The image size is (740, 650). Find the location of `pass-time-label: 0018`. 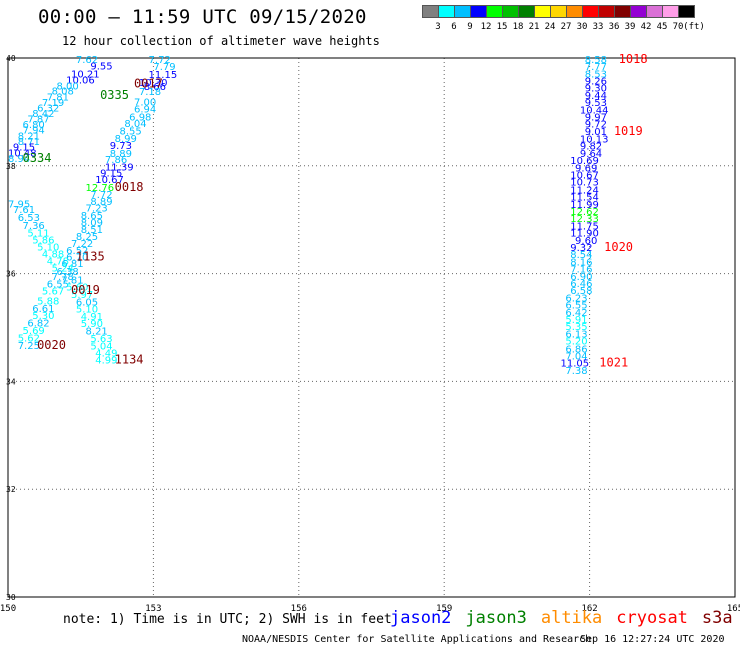

pass-time-label: 0018 is located at coordinates (129, 187).